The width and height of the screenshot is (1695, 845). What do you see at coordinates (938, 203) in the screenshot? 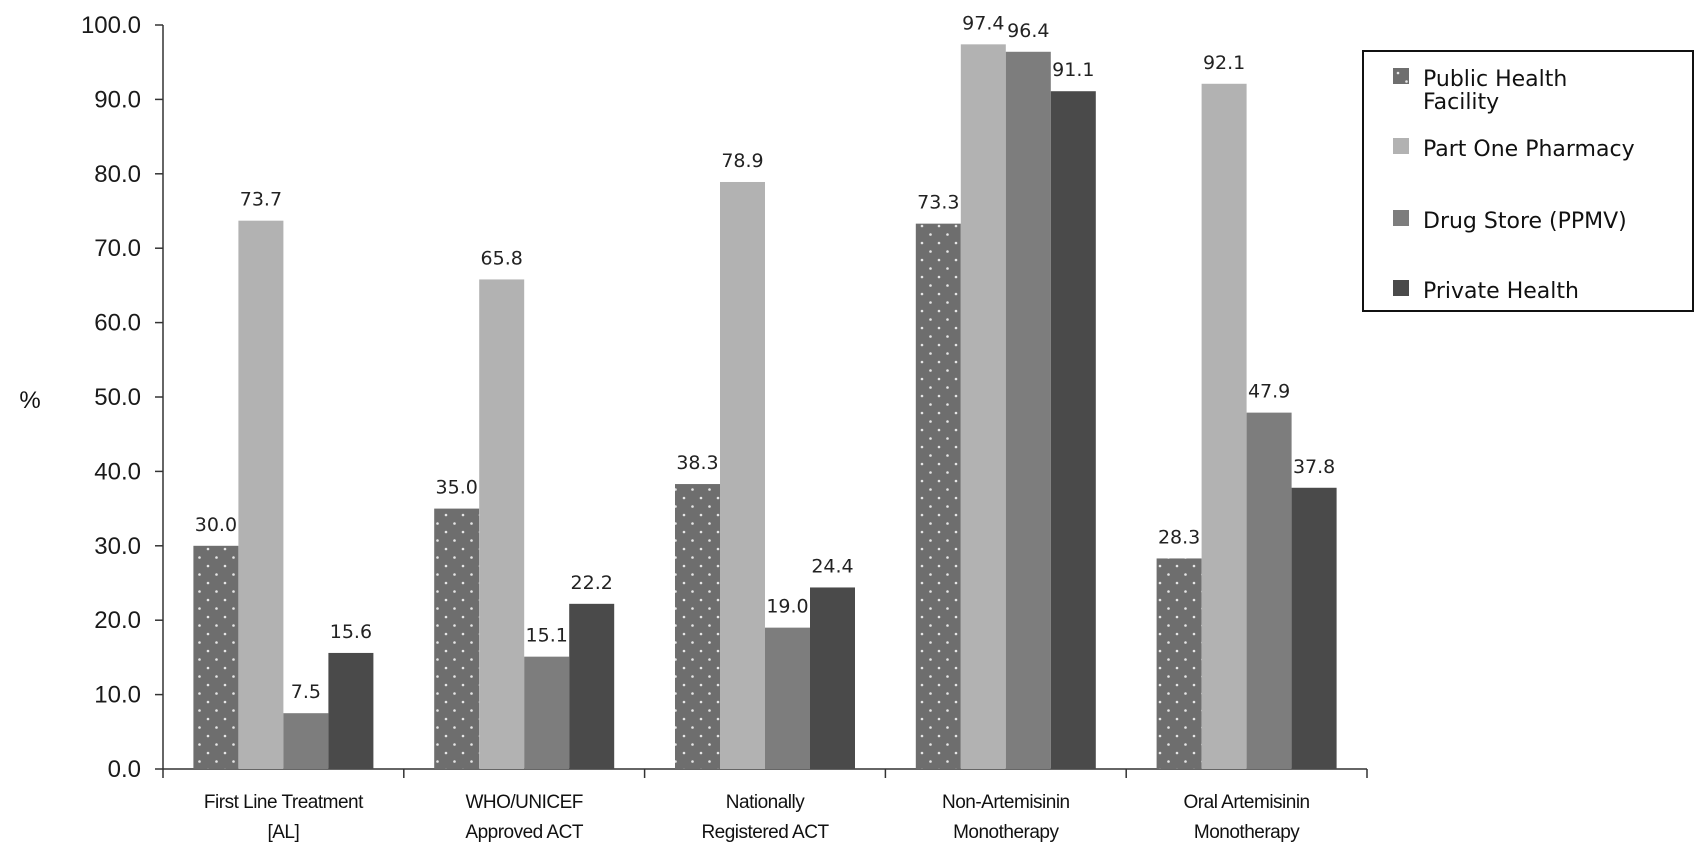
I see `data-label: 73.3` at bounding box center [938, 203].